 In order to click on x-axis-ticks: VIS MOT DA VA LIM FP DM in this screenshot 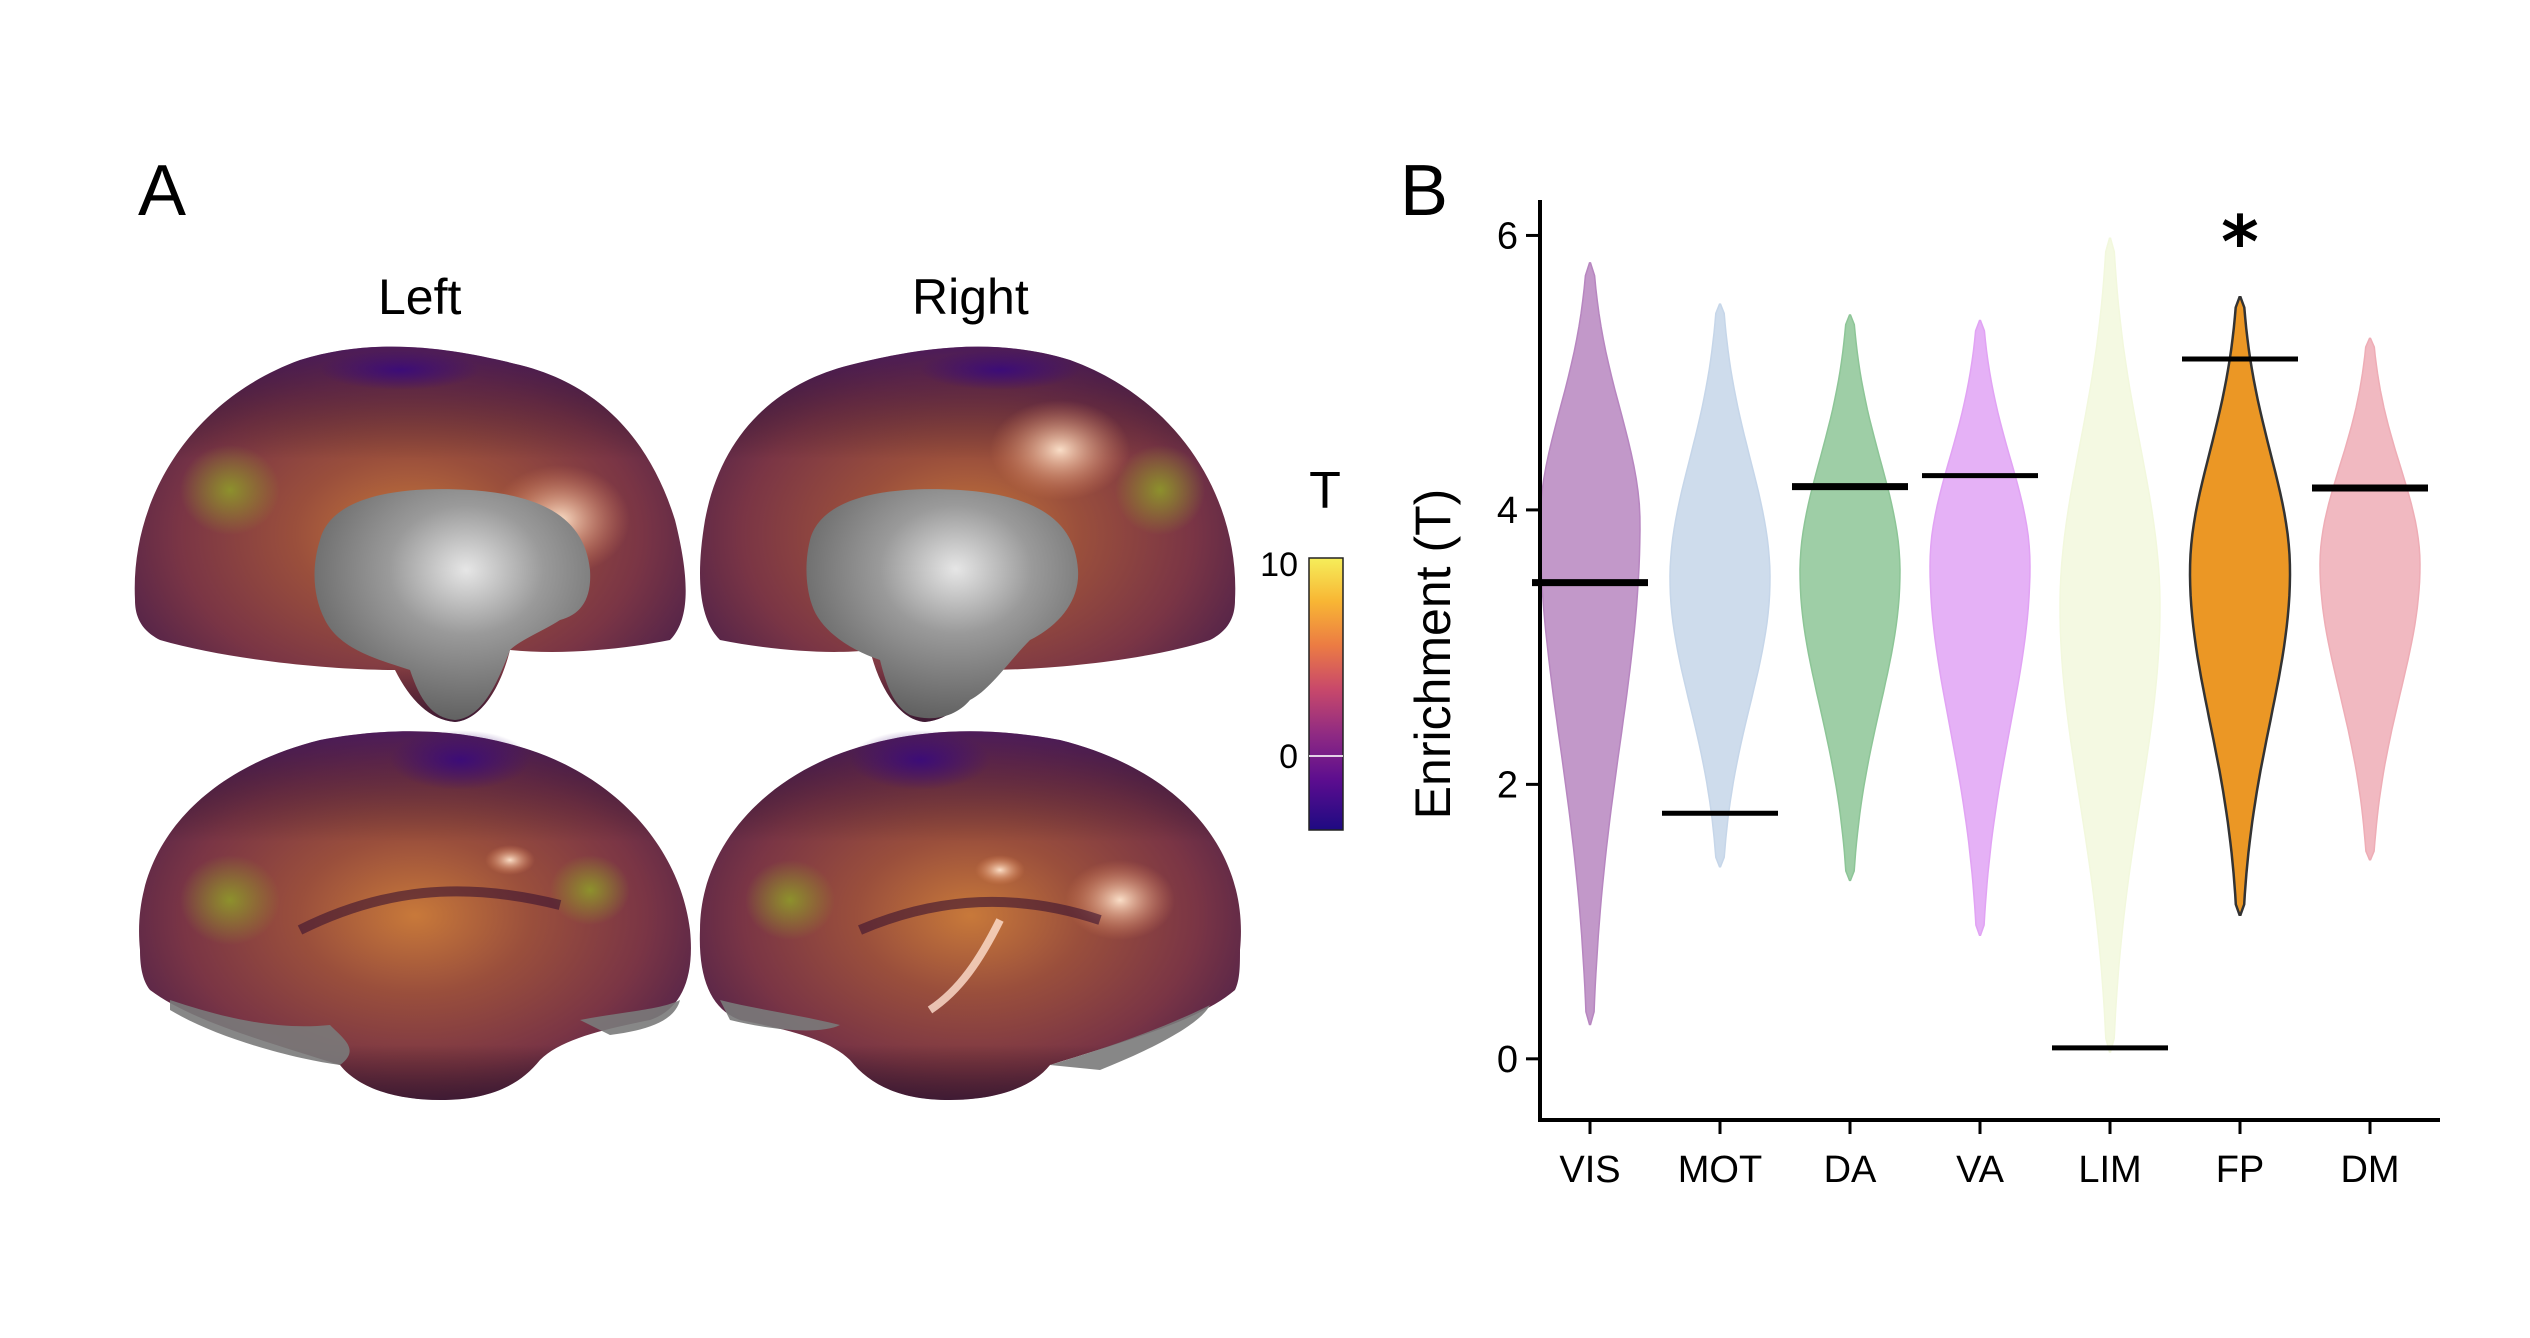, I will do `click(1979, 1155)`.